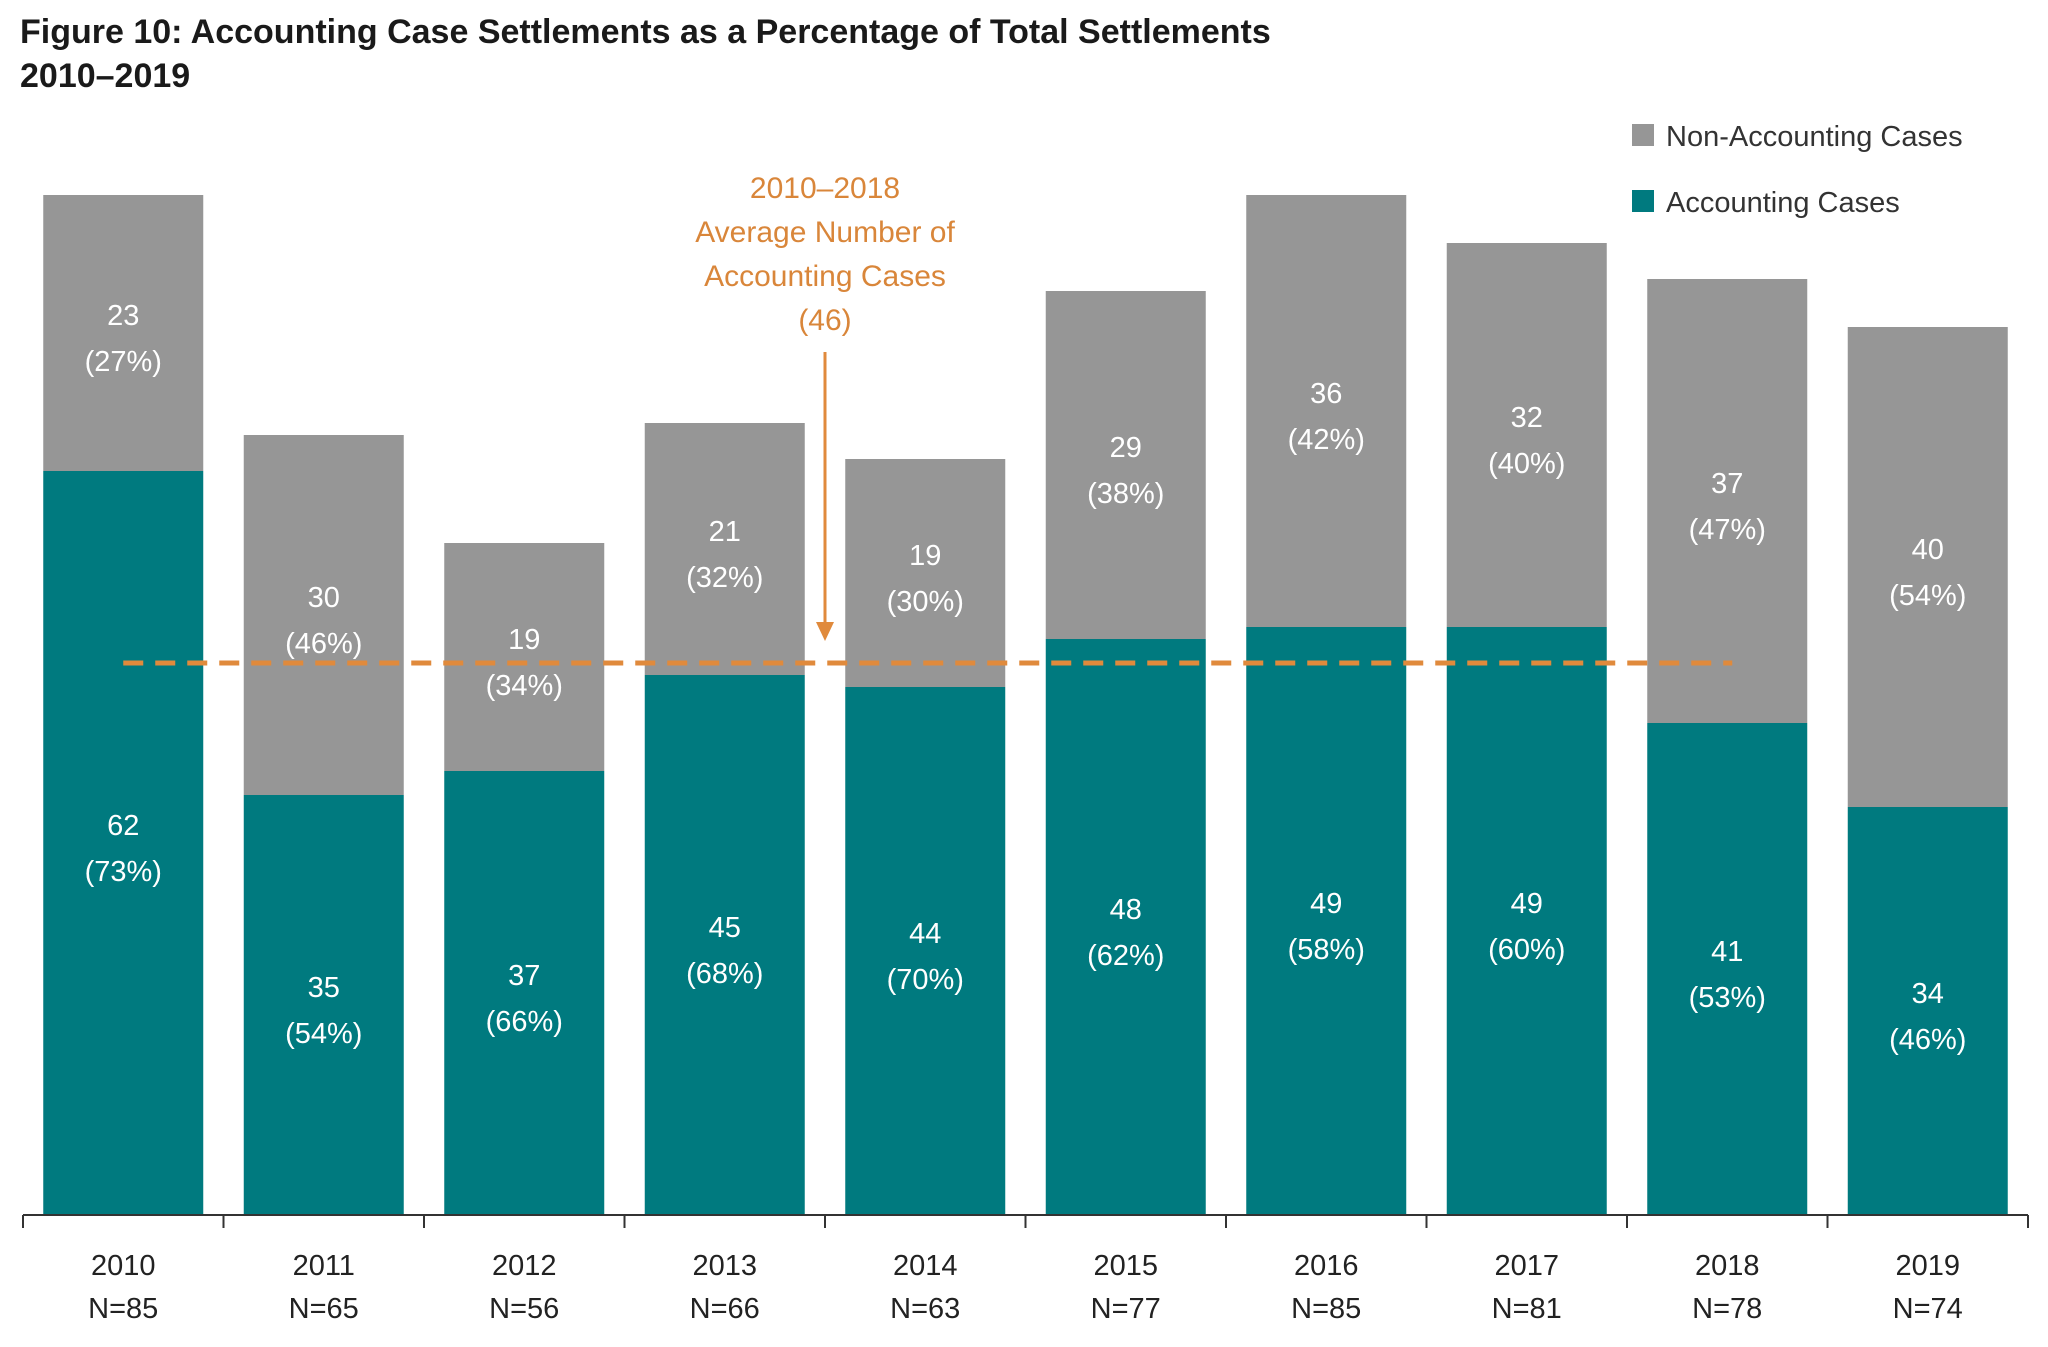 The width and height of the screenshot is (2048, 1347). I want to click on label-accounting-pct-2018: (53%), so click(1727, 998).